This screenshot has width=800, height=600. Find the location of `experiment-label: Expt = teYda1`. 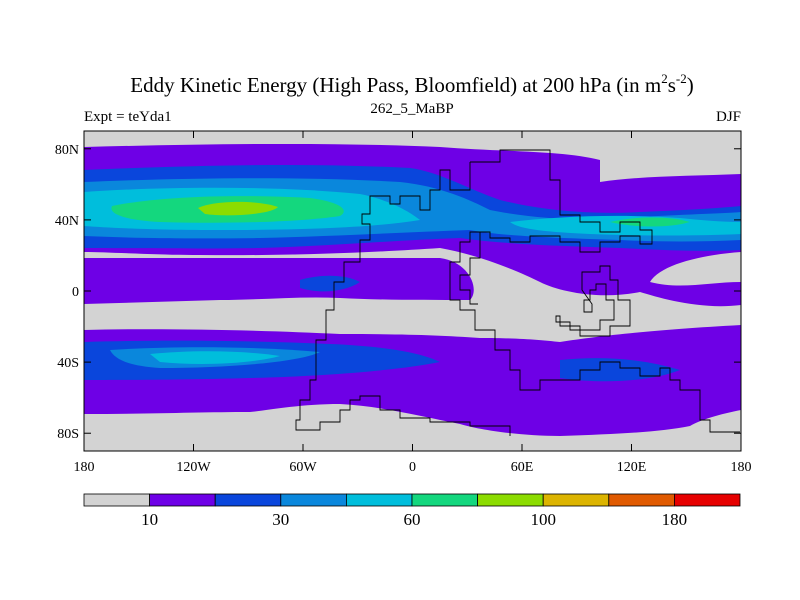

experiment-label: Expt = teYda1 is located at coordinates (128, 117).